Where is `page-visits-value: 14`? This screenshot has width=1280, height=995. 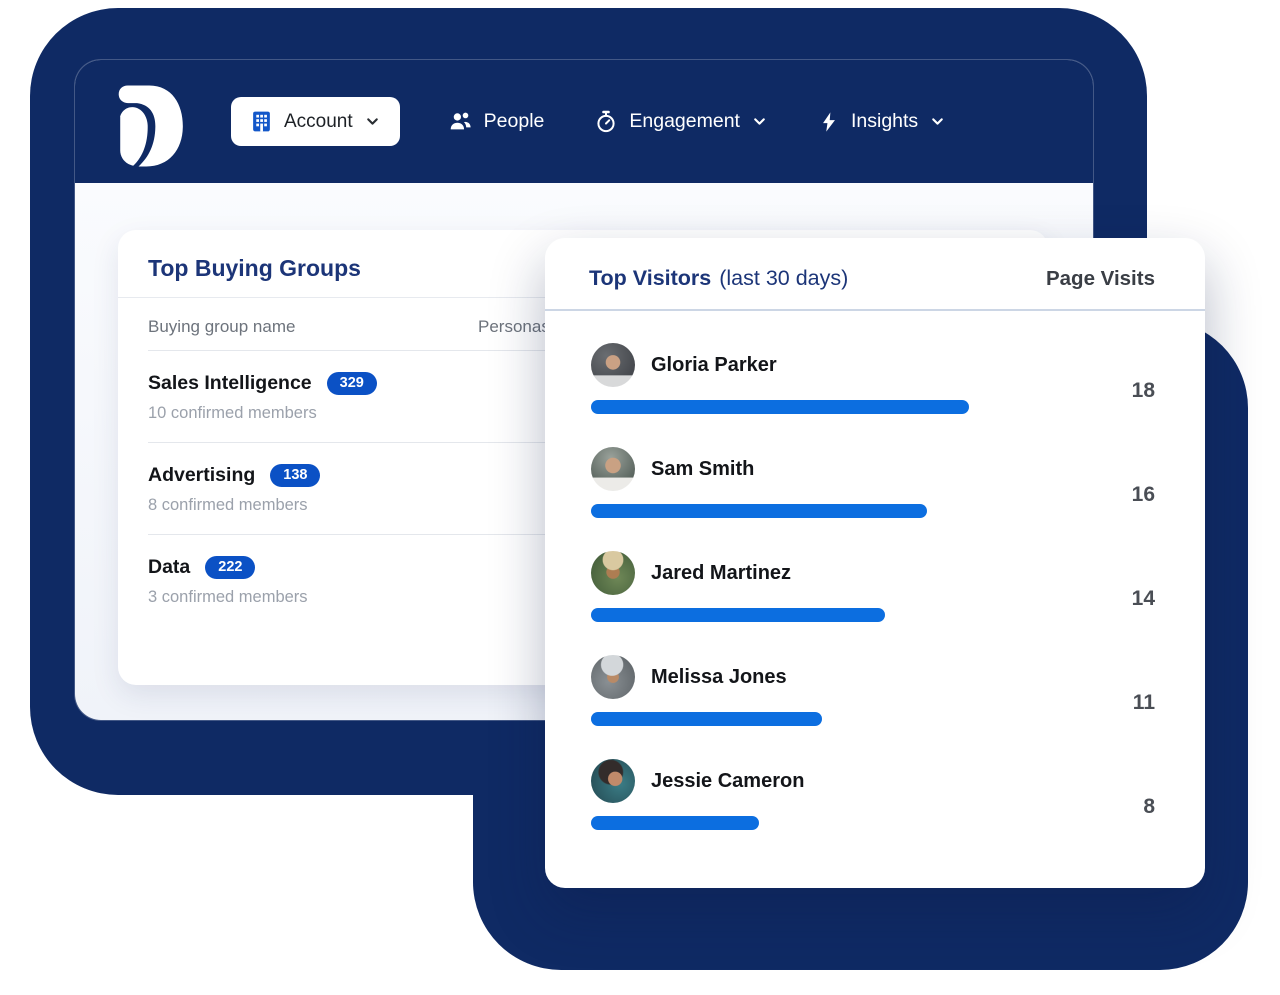
page-visits-value: 14 is located at coordinates (1143, 598).